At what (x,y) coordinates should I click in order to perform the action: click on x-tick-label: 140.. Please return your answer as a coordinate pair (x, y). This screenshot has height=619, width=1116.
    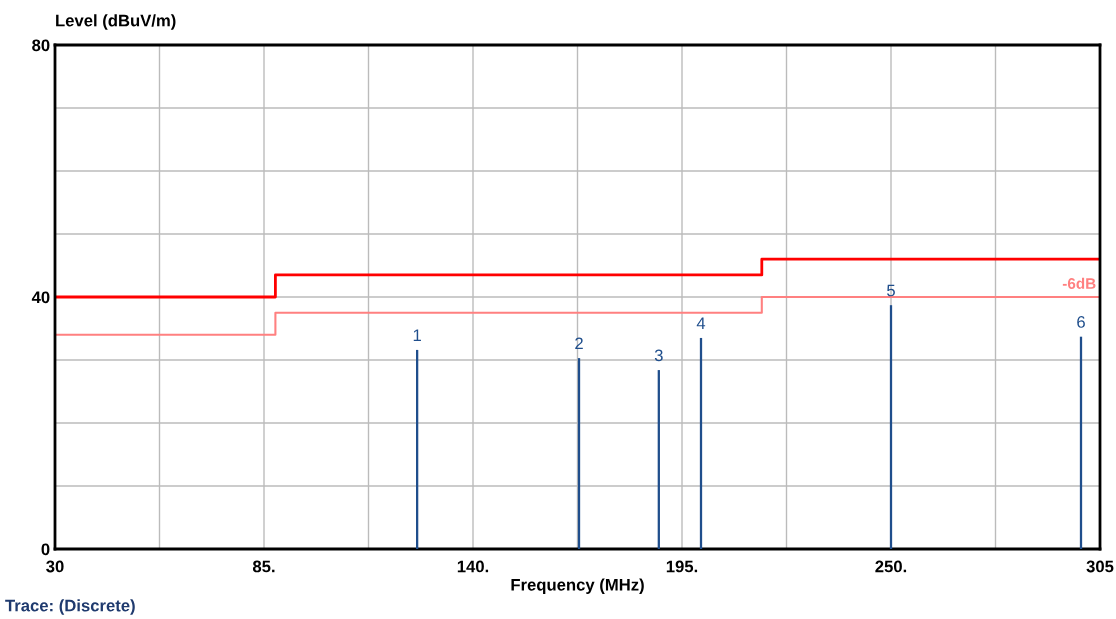
    Looking at the image, I should click on (473, 566).